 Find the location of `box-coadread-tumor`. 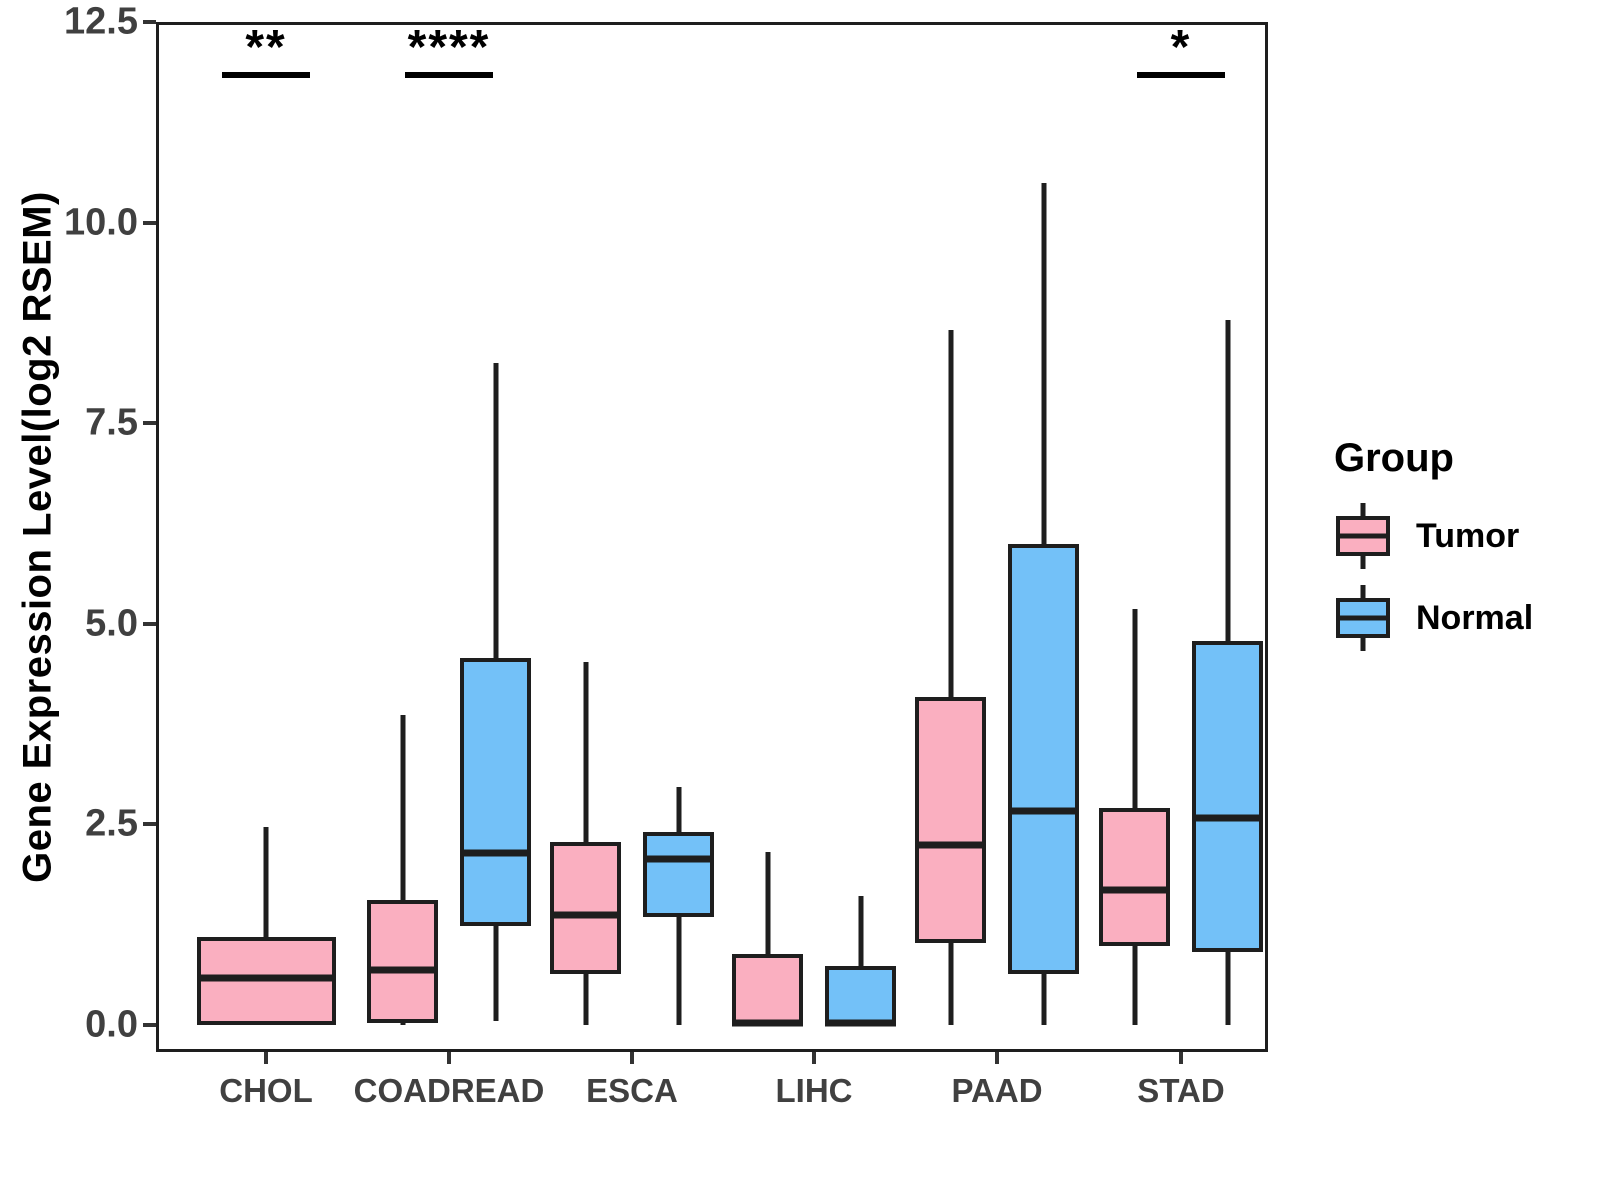

box-coadread-tumor is located at coordinates (402, 961).